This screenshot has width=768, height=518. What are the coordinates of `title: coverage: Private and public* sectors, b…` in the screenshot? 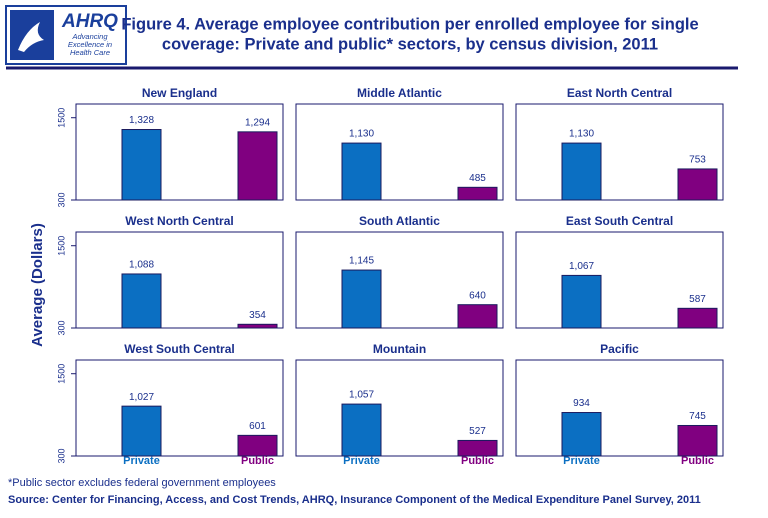 It's located at (410, 44).